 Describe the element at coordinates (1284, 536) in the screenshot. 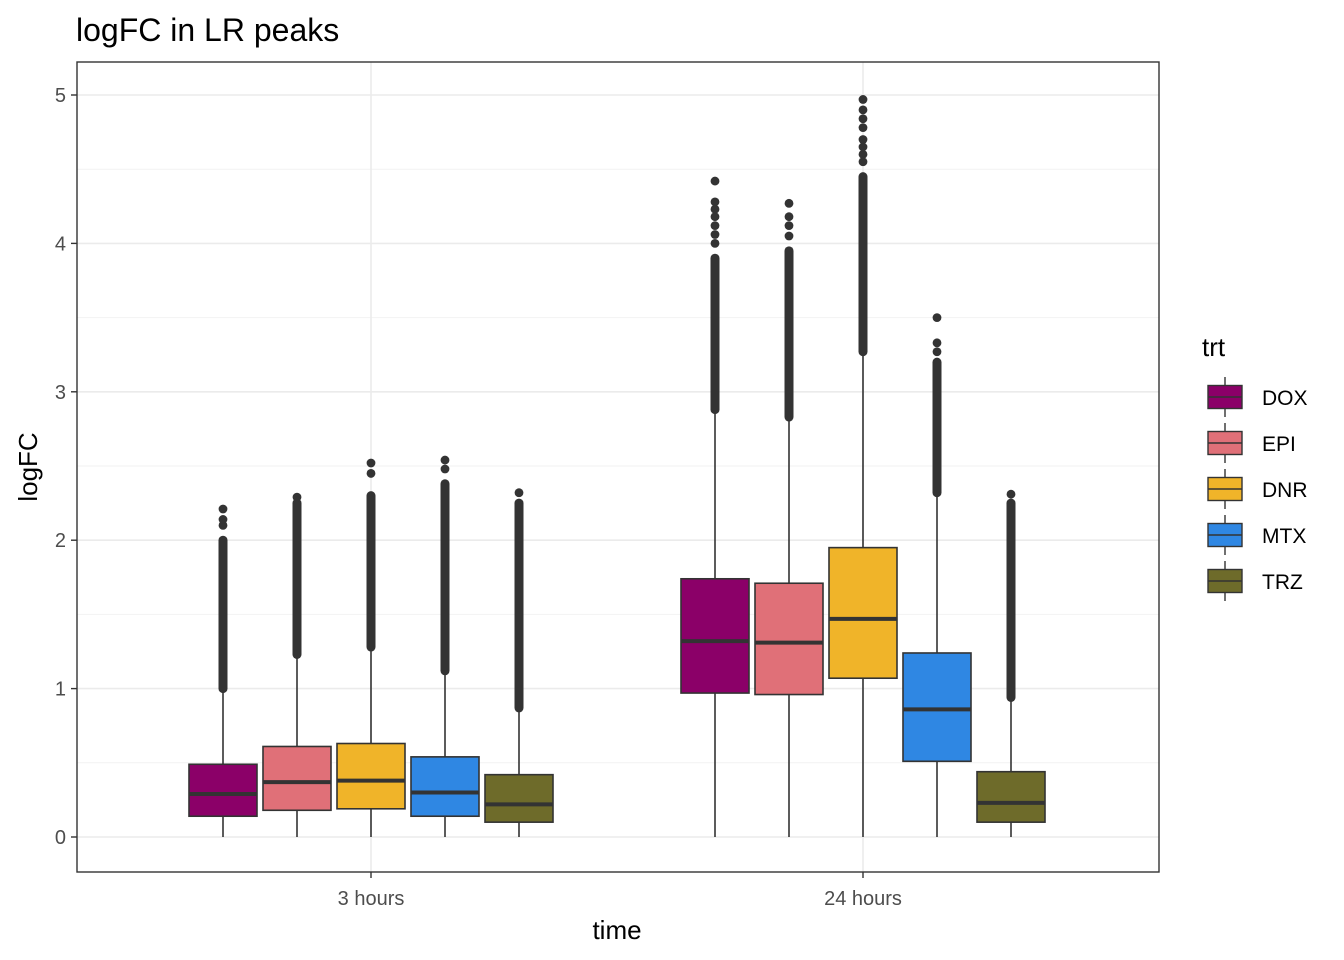

I see `legend-label: MTX` at that location.